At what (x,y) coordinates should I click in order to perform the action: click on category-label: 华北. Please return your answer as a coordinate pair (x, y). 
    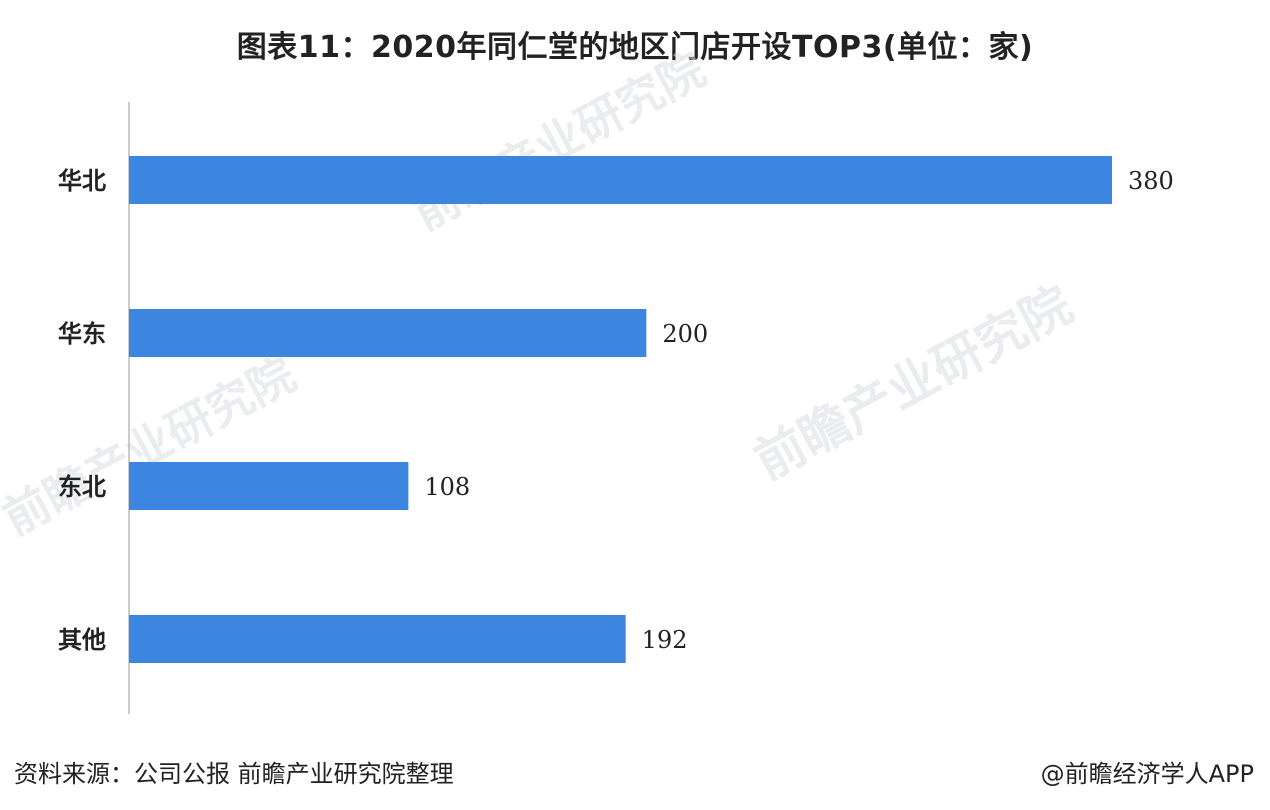
    Looking at the image, I should click on (82, 181).